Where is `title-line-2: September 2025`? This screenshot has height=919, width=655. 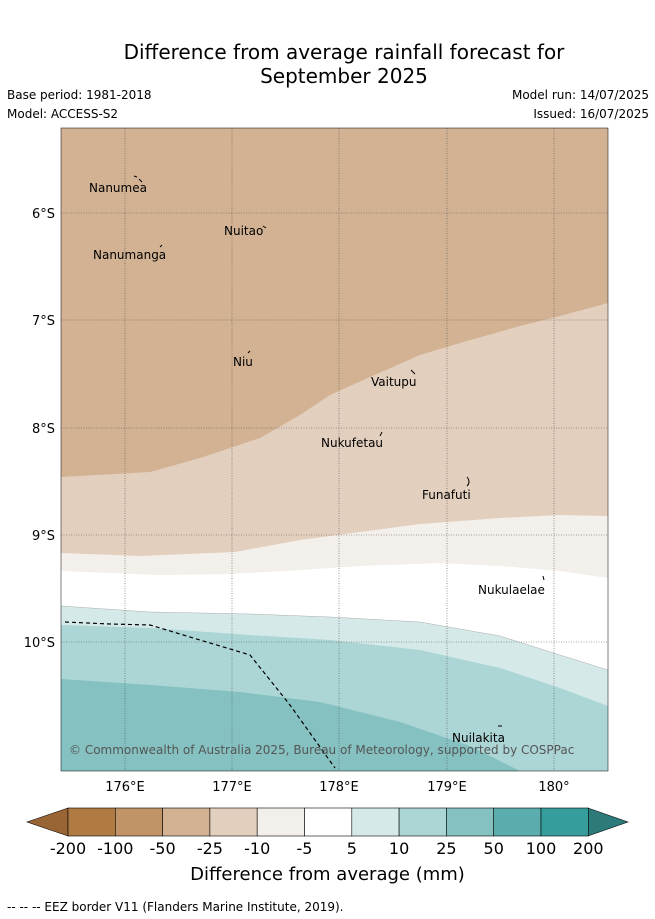
title-line-2: September 2025 is located at coordinates (344, 76).